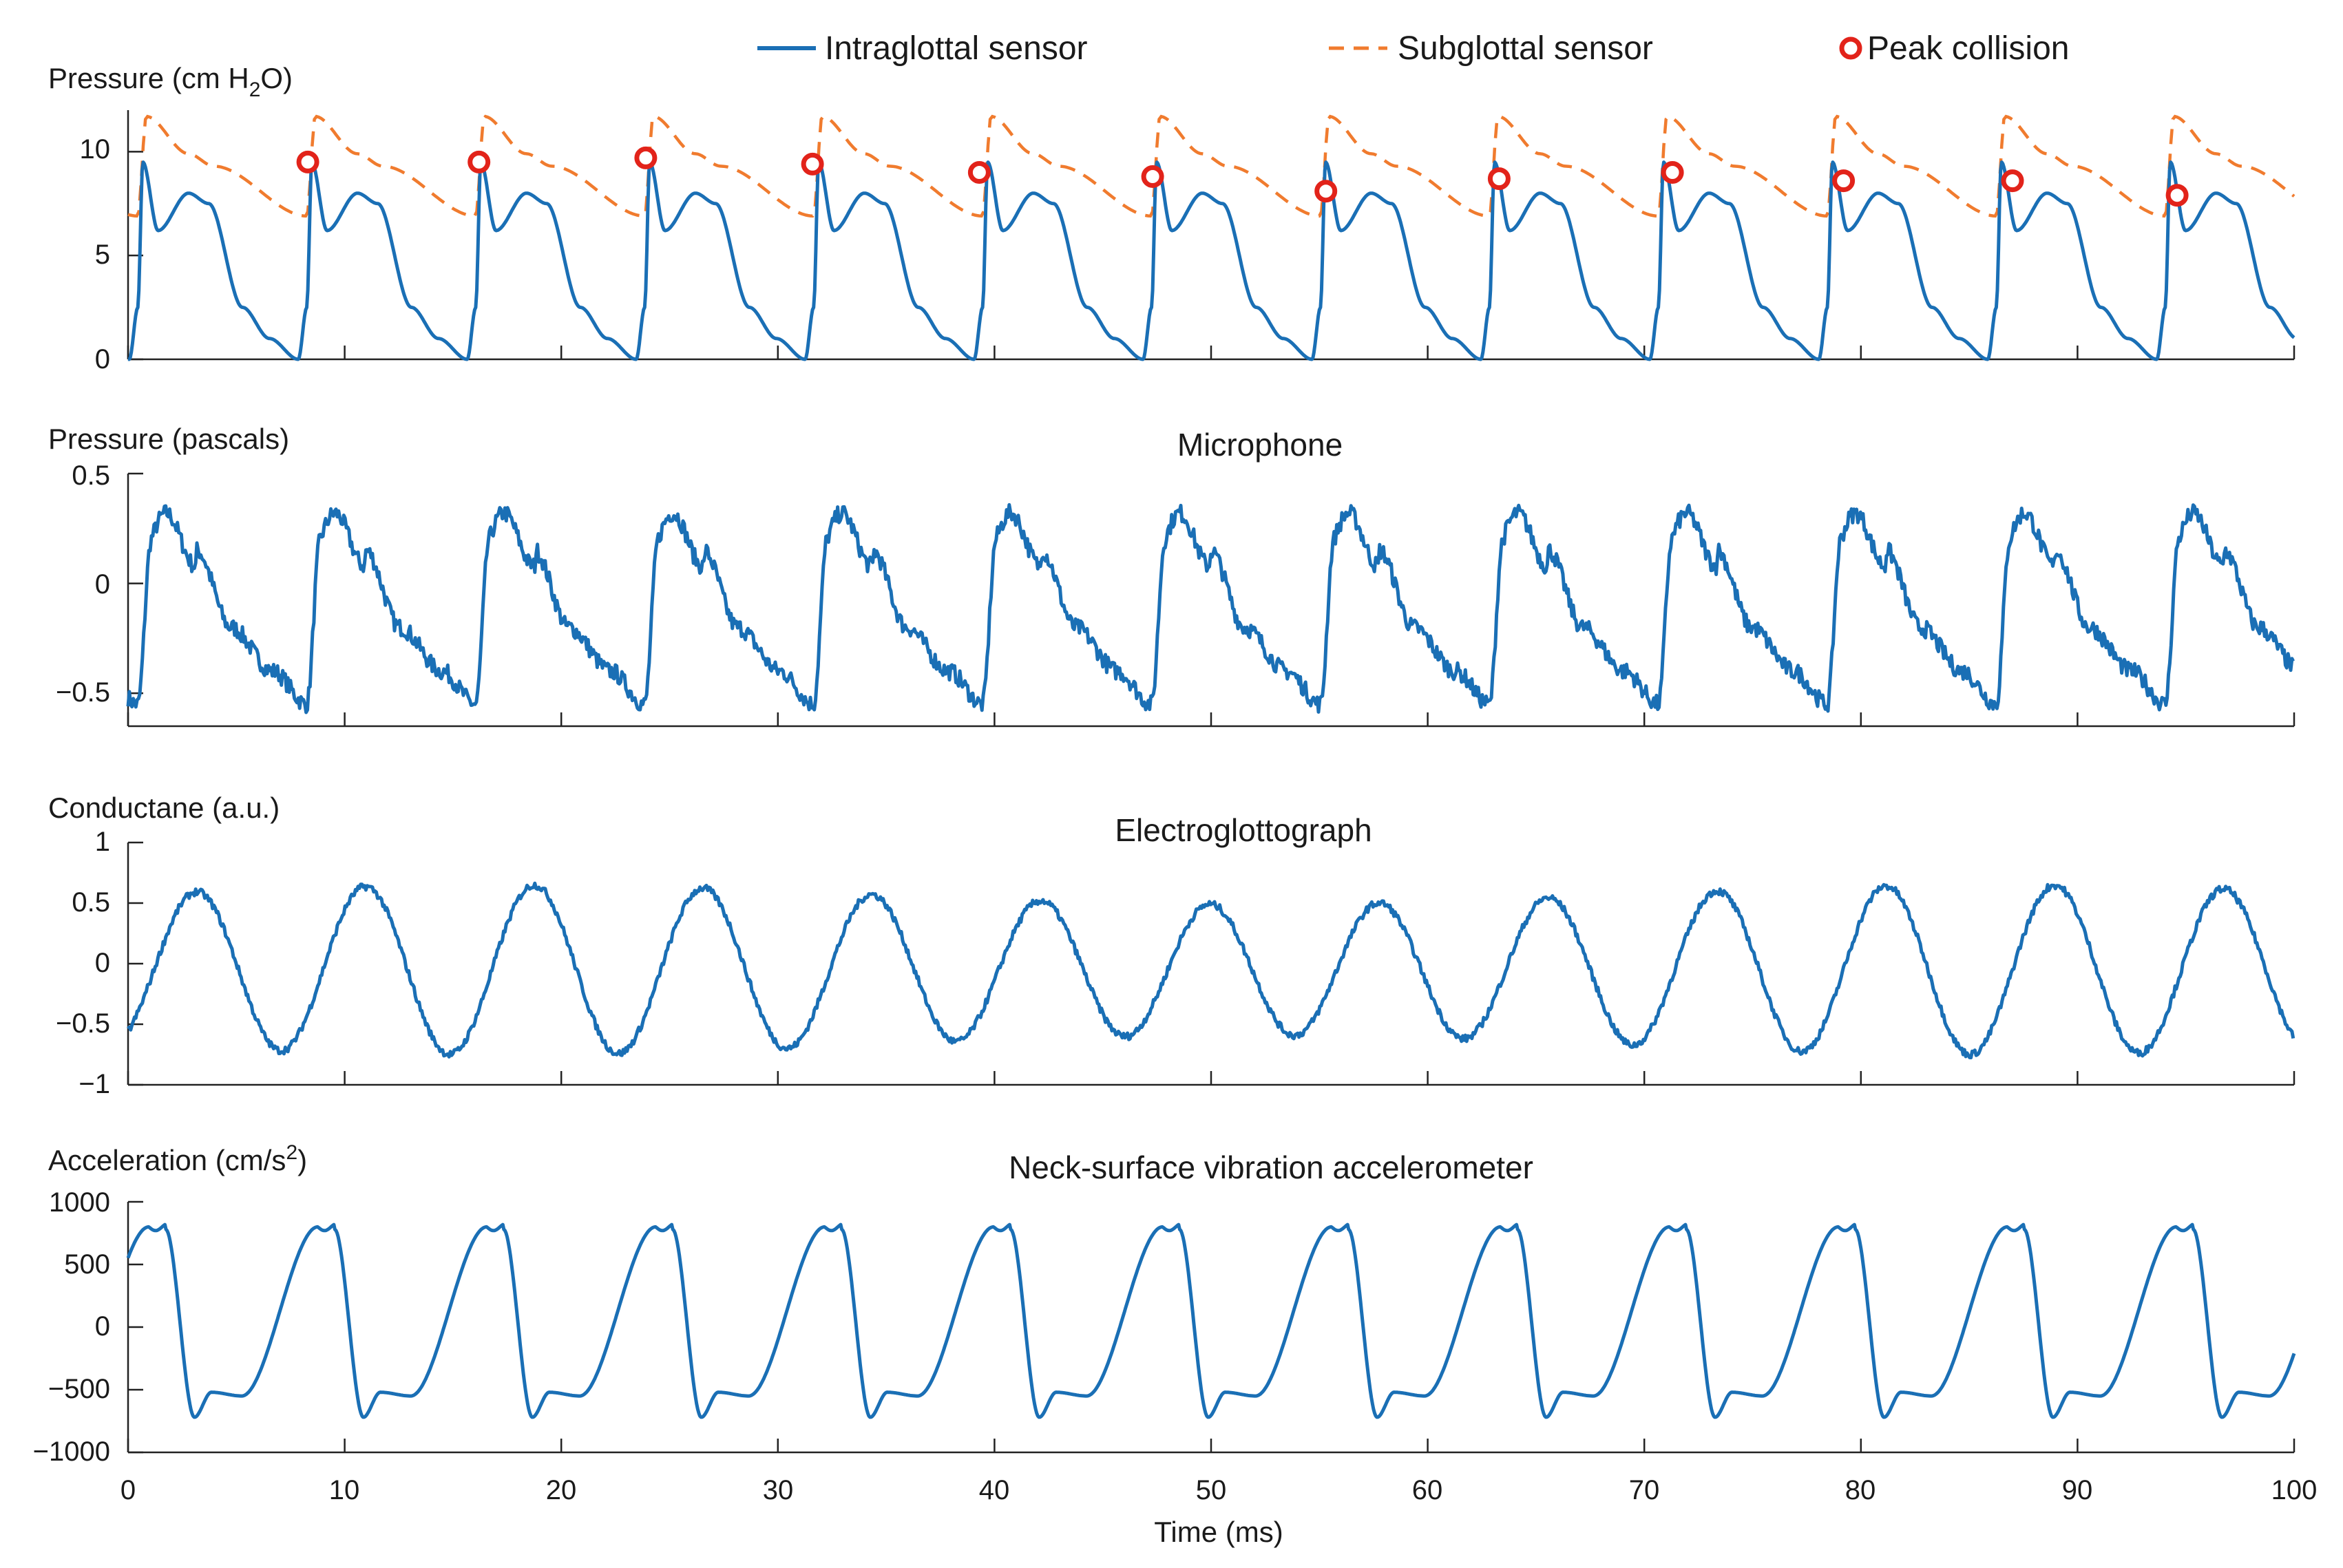  Describe the element at coordinates (83, 692) in the screenshot. I see `mic-ytick-0: −0.5` at that location.